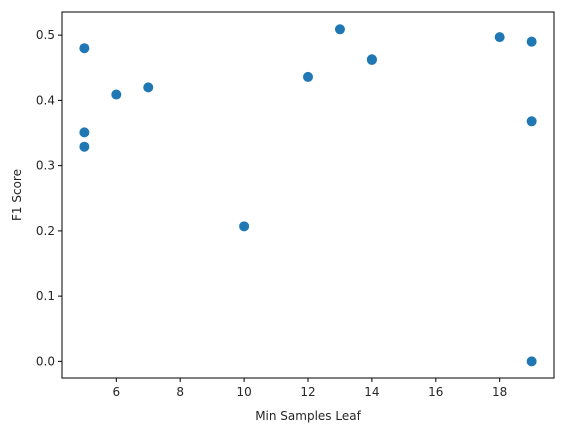 This screenshot has height=432, width=567. Describe the element at coordinates (45, 296) in the screenshot. I see `y-tick-label: 0.1` at that location.